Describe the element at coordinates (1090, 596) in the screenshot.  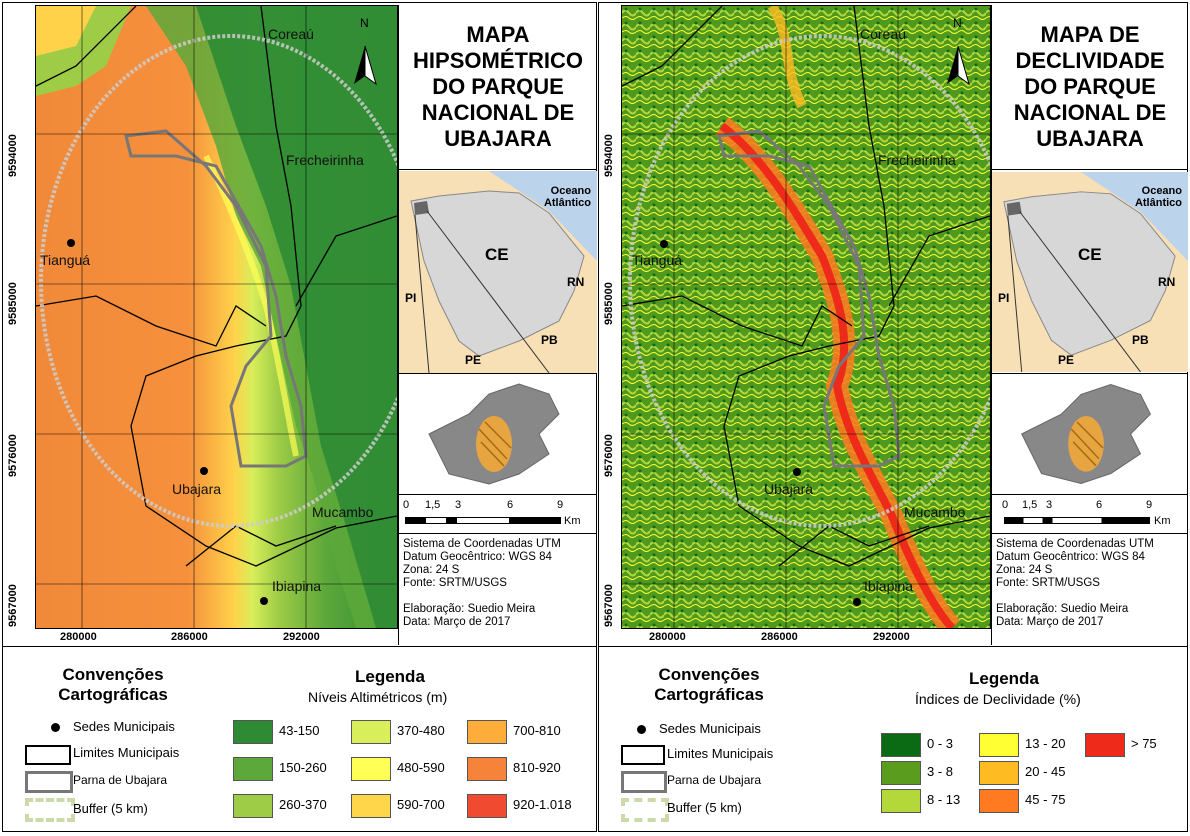
I see `info-line` at that location.